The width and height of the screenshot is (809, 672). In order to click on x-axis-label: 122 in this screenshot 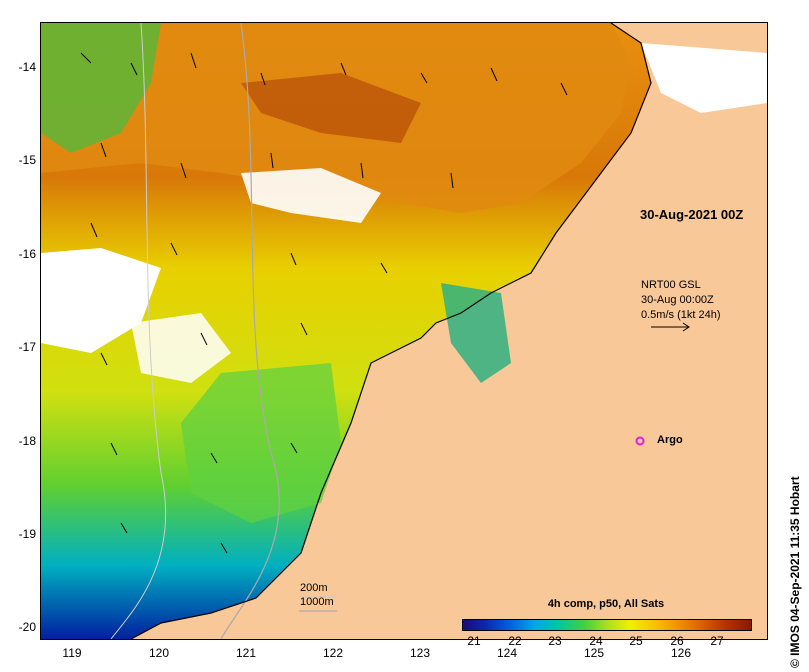, I will do `click(333, 653)`.